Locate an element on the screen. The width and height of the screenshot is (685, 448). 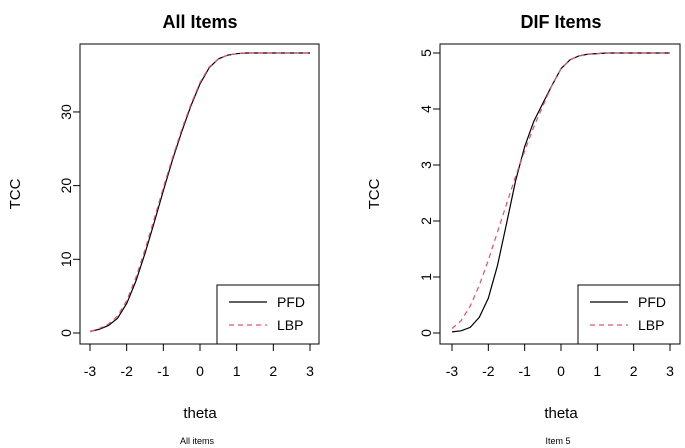
y-tick-label: 4 is located at coordinates (426, 109).